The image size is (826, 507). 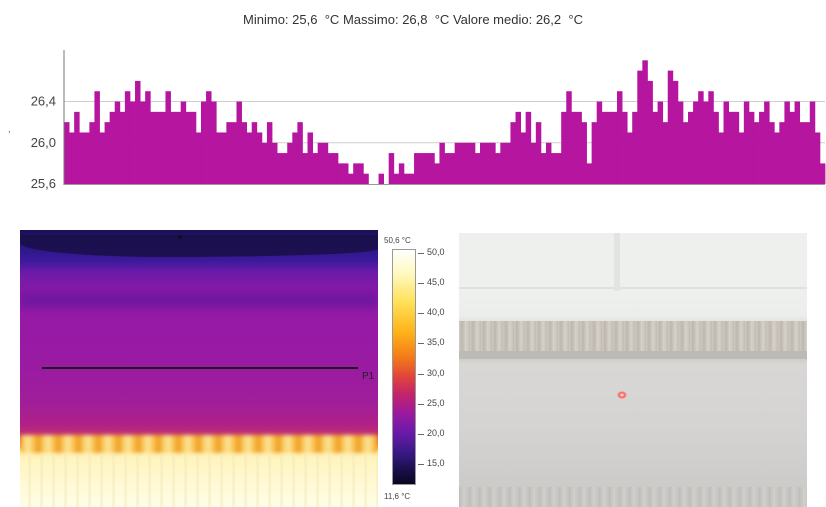 What do you see at coordinates (43, 183) in the screenshot?
I see `y-tick-label: 25,6` at bounding box center [43, 183].